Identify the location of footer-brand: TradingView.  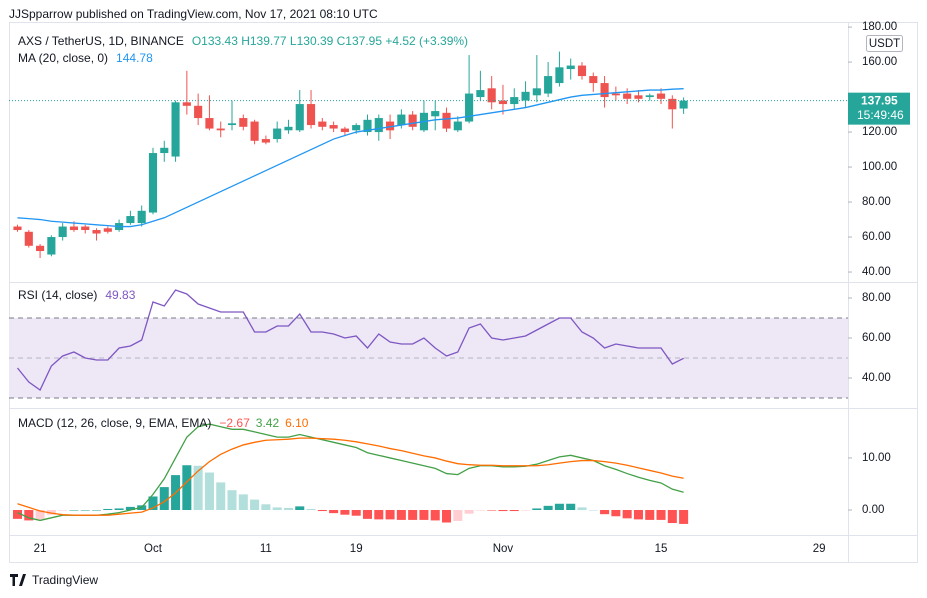
(65, 580).